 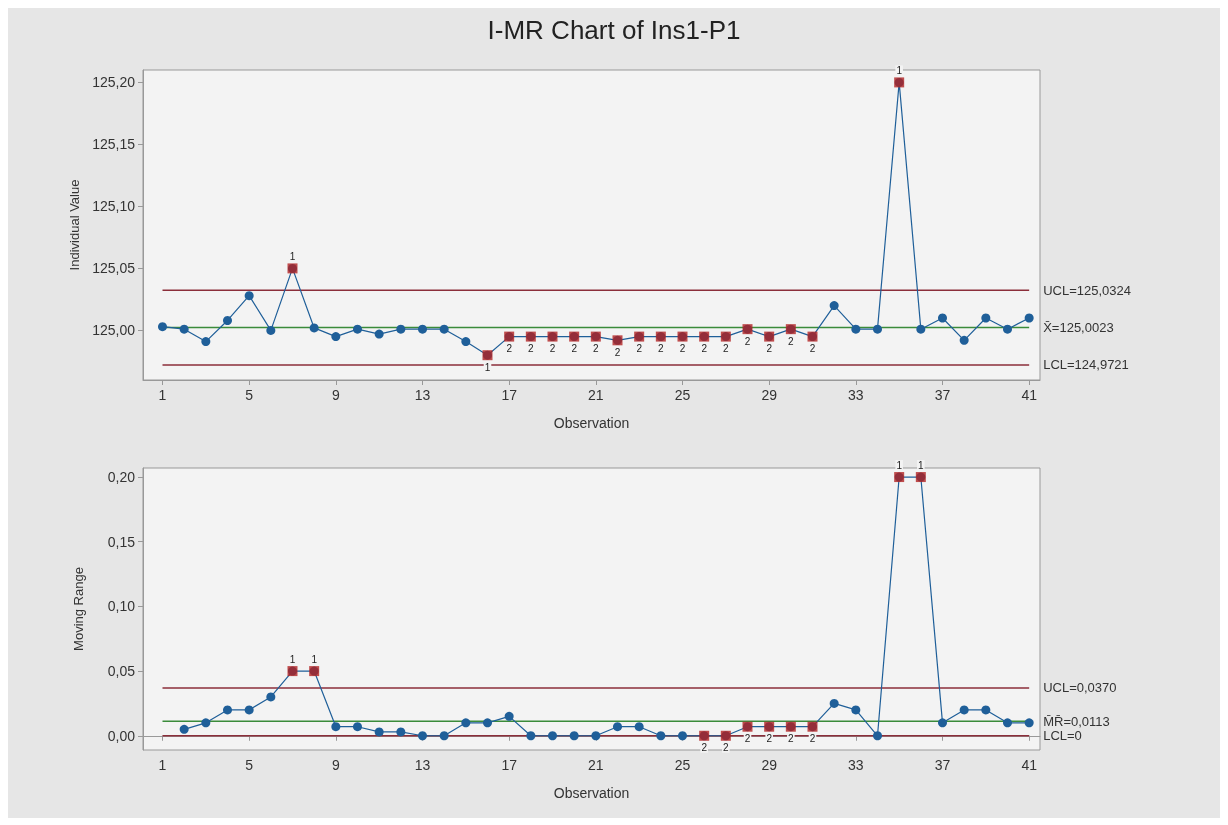 What do you see at coordinates (121, 671) in the screenshot?
I see `y-tick-label: 0,05` at bounding box center [121, 671].